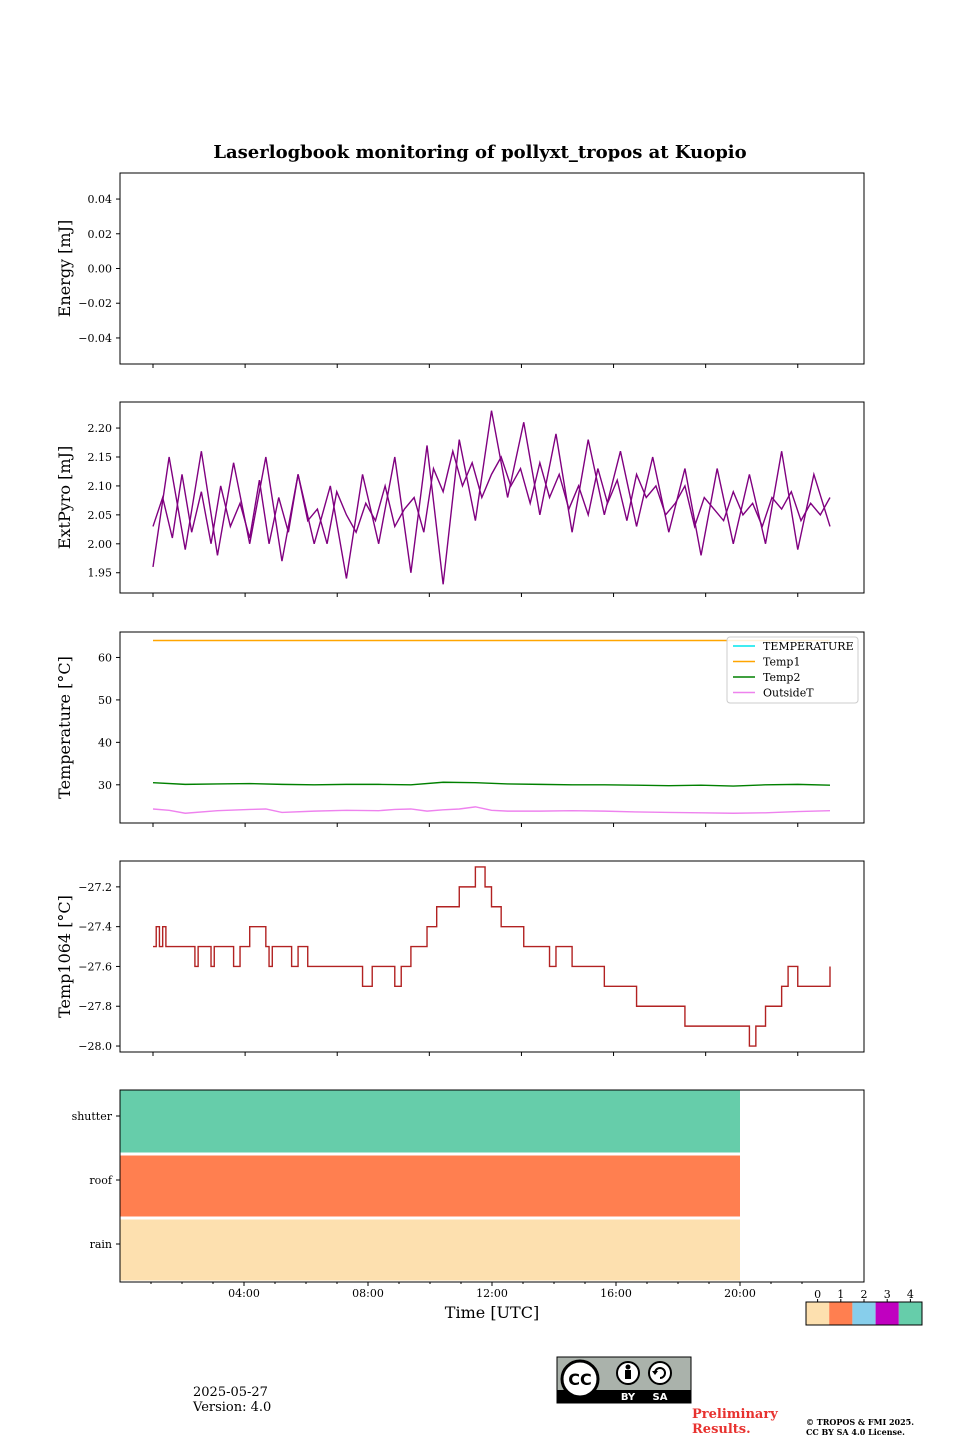 This screenshot has height=1440, width=960. Describe the element at coordinates (95, 338) in the screenshot. I see `y-tick-label: −0.04` at that location.